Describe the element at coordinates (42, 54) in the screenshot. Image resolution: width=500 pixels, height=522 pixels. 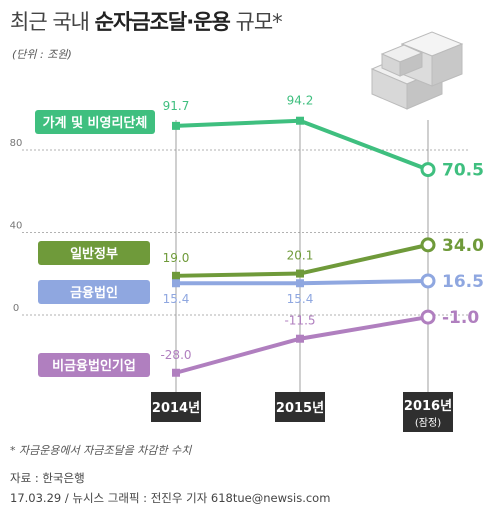
I see `unit-label: (단위 : 조원)` at that location.